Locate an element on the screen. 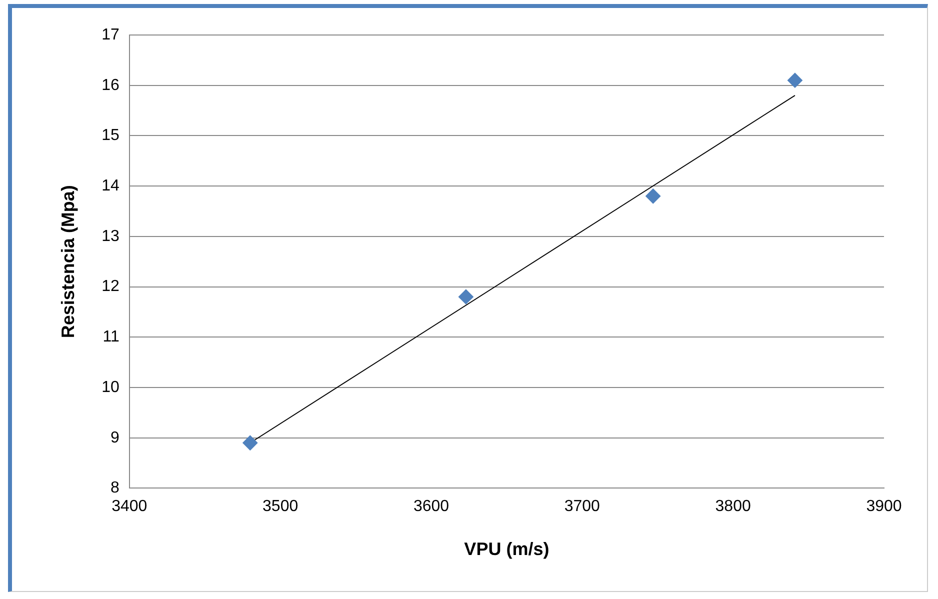 The height and width of the screenshot is (599, 938). x-tick-label: 3800 is located at coordinates (733, 507).